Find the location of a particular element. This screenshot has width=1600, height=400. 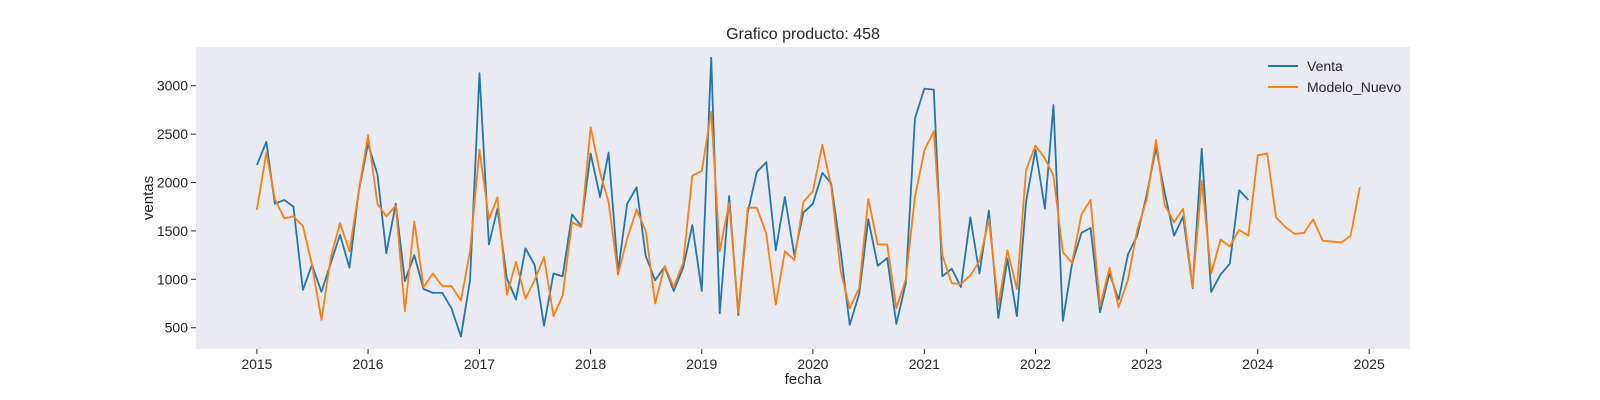

y-tick-label: 2000 is located at coordinates (172, 183).